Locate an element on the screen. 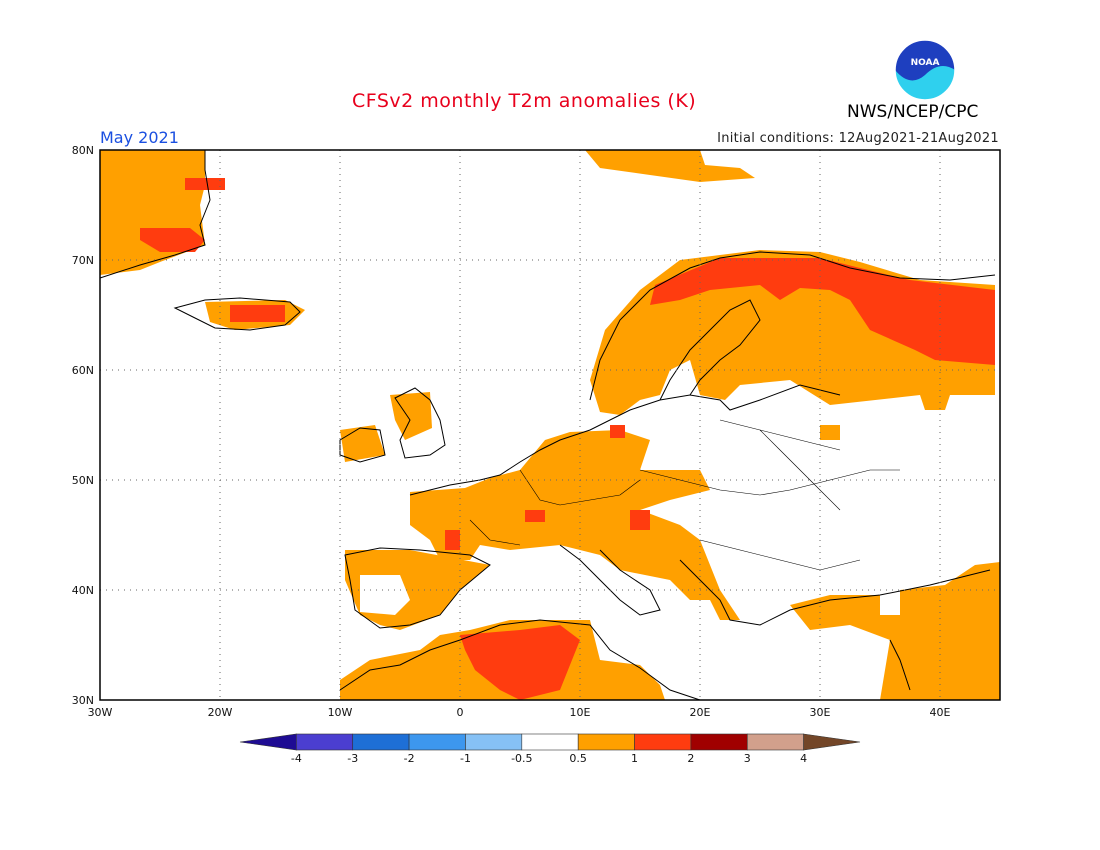 This screenshot has width=1100, height=850. lon-label: 0 is located at coordinates (460, 712).